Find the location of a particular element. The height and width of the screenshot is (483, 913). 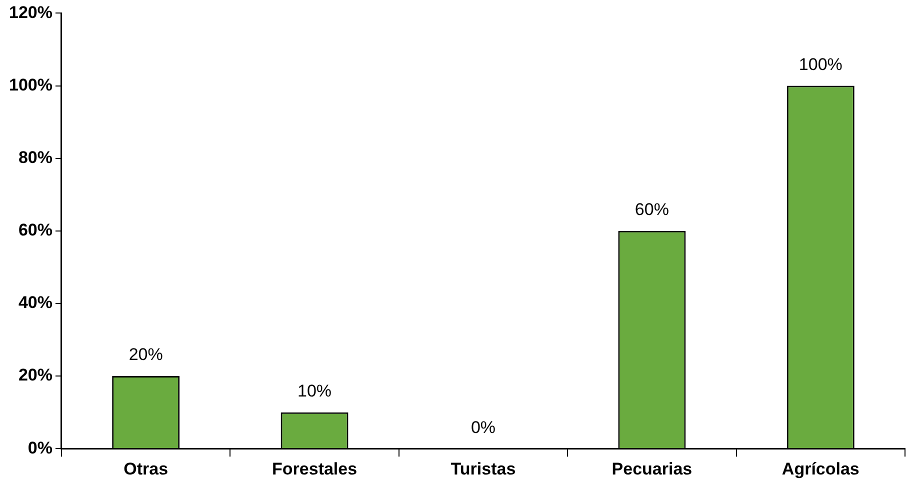

x-tick-label: Pecuarias is located at coordinates (652, 468).